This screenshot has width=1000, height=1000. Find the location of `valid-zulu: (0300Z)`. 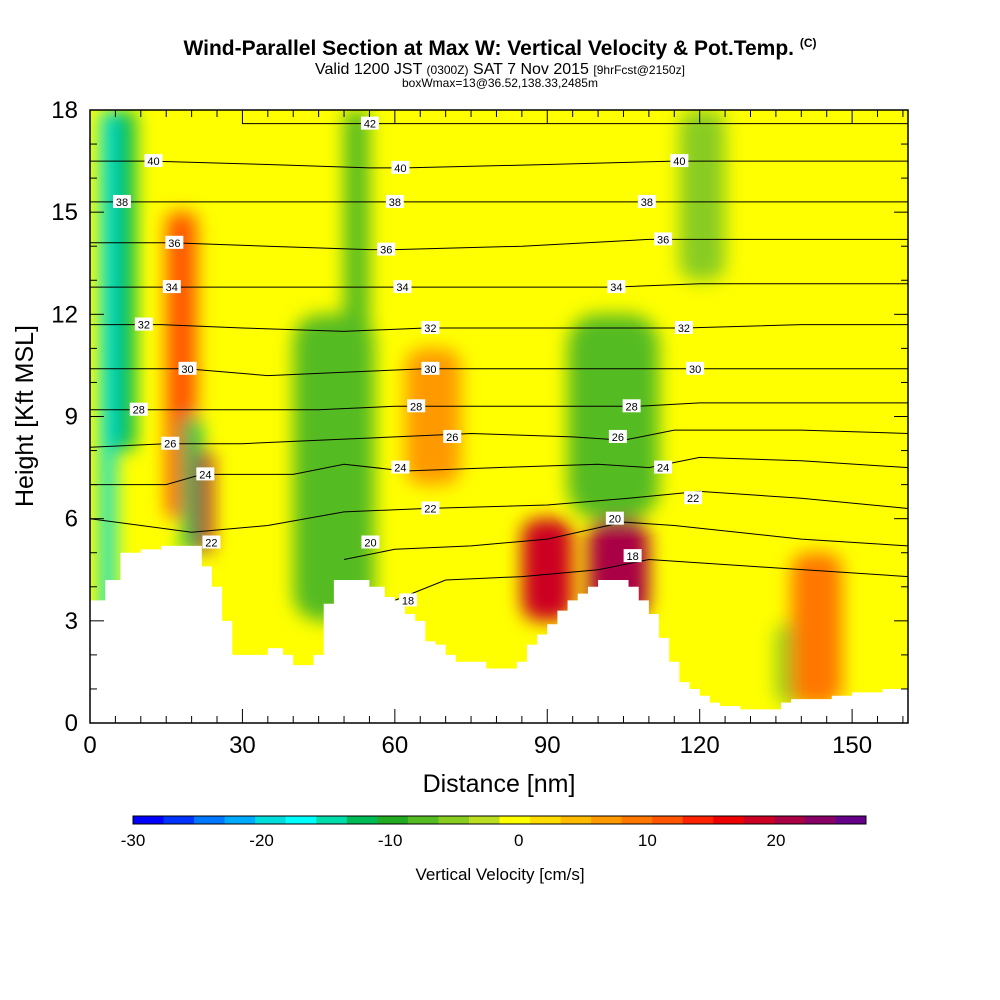

valid-zulu: (0300Z) is located at coordinates (447, 70).